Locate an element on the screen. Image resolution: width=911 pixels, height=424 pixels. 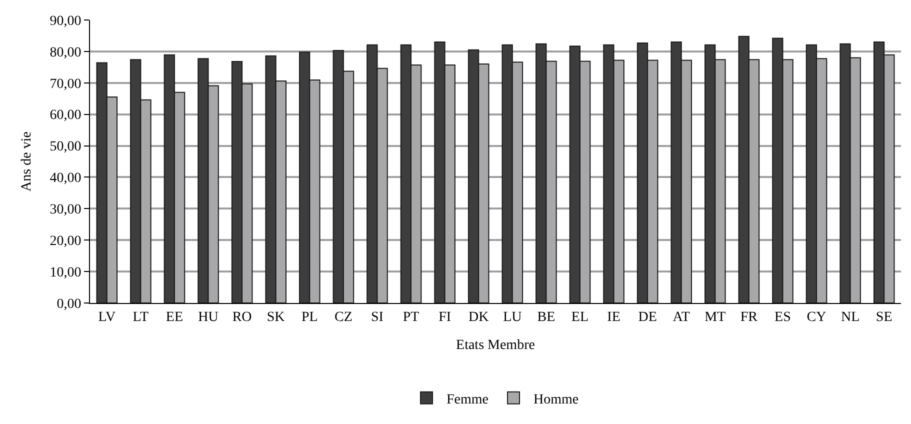
x-tick-label: ES is located at coordinates (782, 317).